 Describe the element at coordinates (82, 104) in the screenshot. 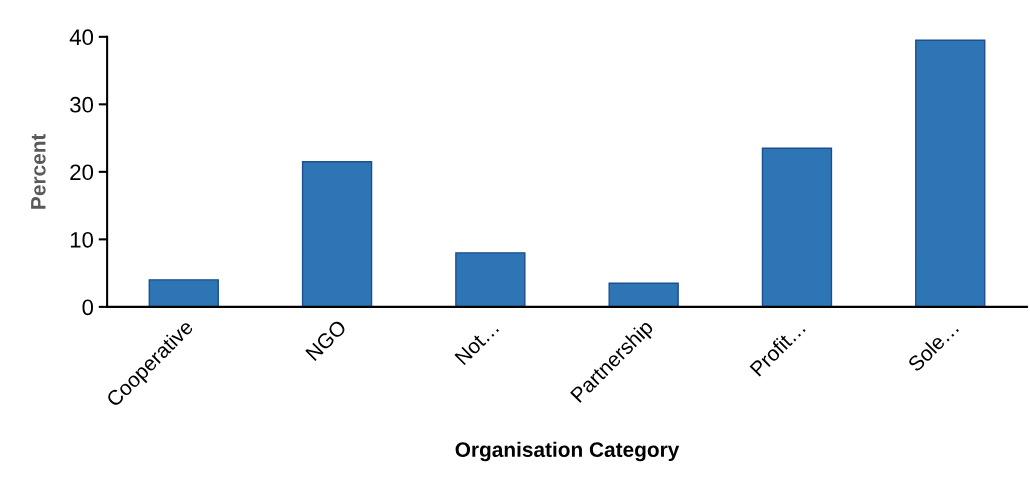

I see `y-tick-label: 30` at that location.